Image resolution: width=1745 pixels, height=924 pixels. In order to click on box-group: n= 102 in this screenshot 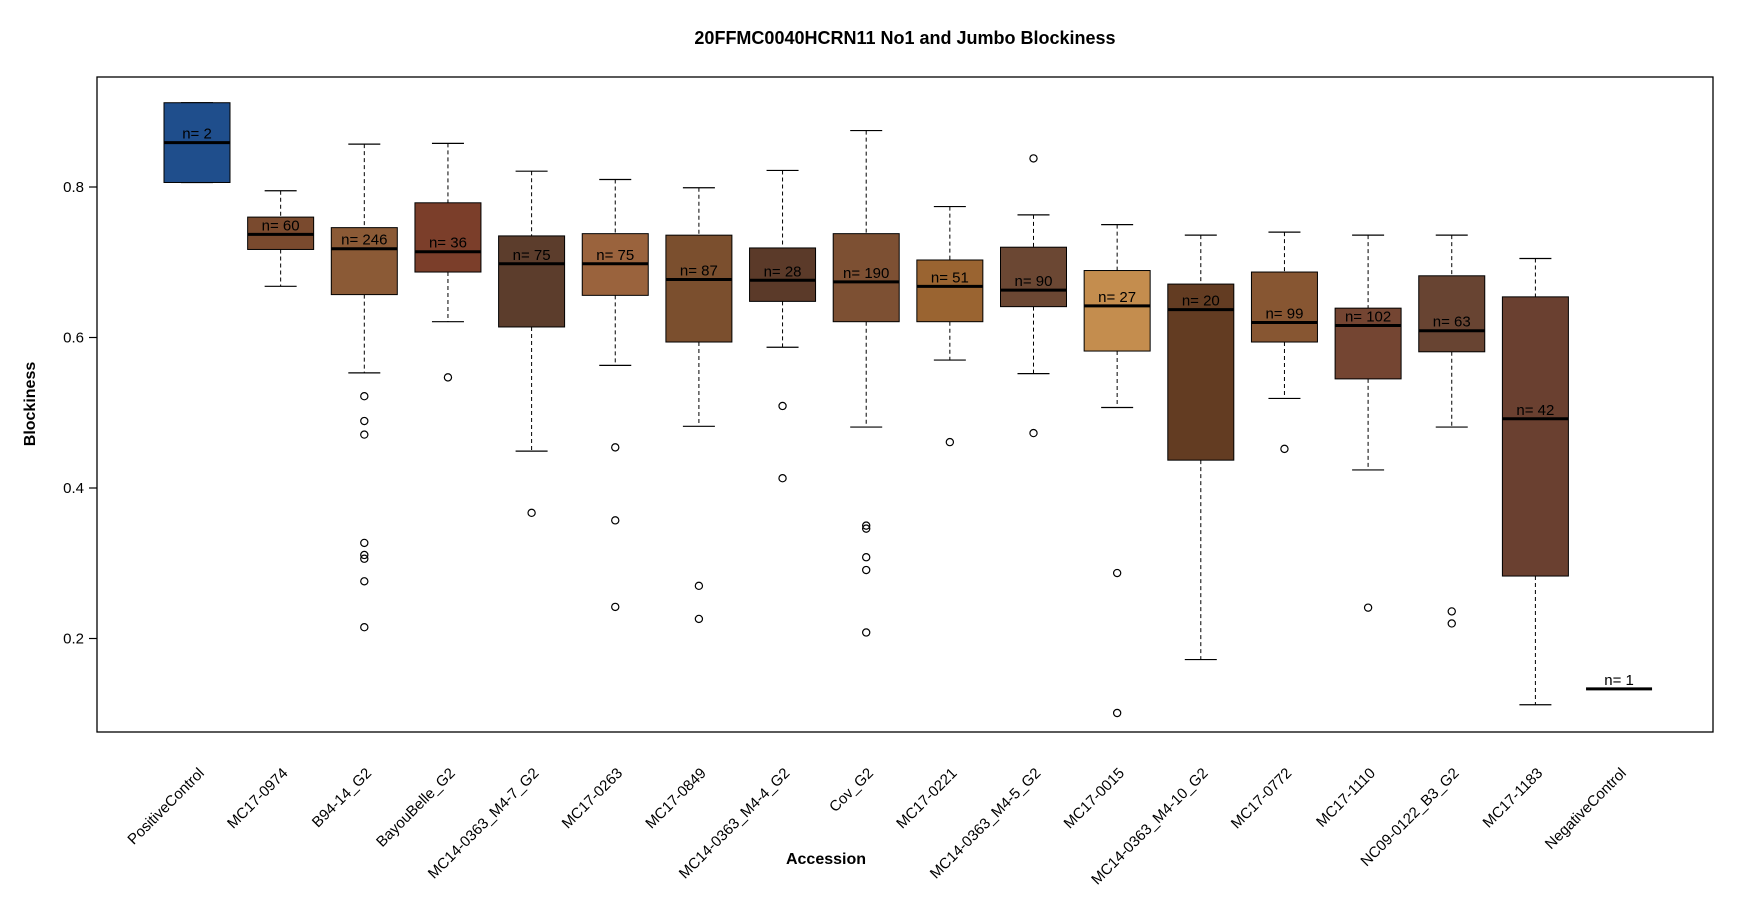, I will do `click(1368, 423)`.